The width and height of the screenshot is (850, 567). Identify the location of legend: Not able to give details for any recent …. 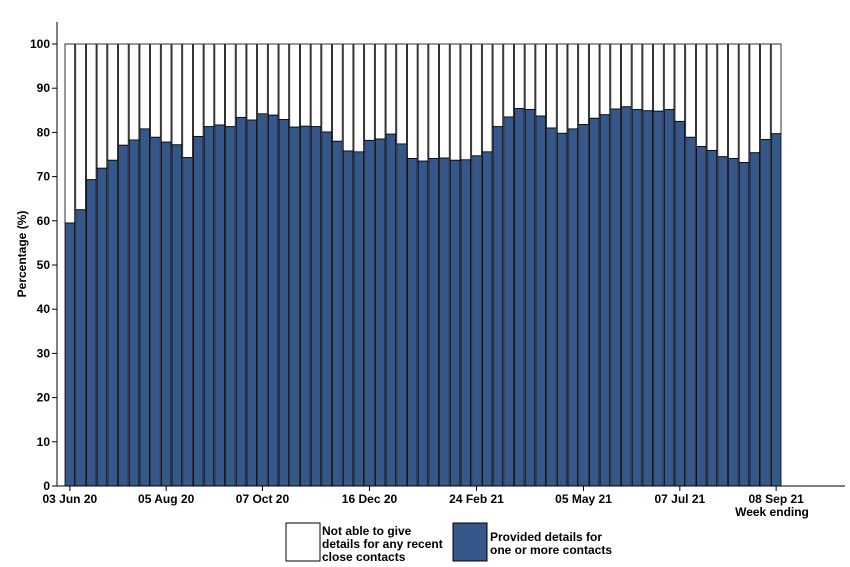
(448, 543).